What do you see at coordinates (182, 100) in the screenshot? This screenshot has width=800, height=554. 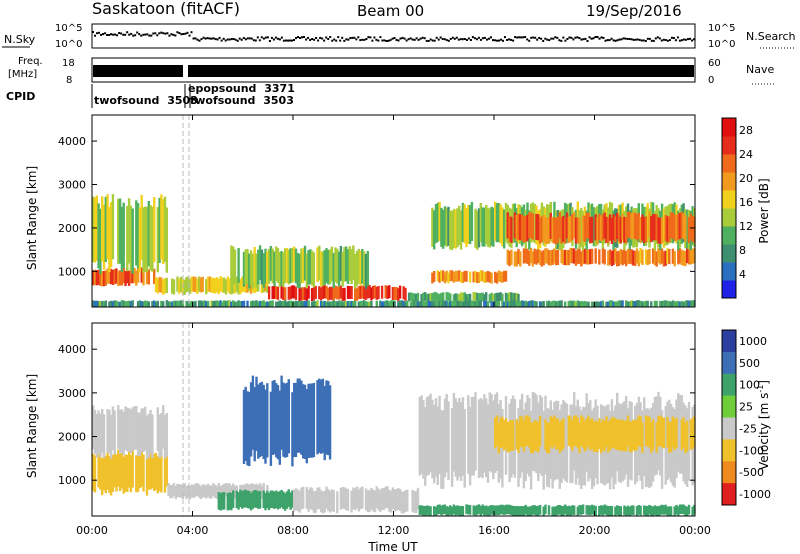 I see `cpid-program-1-id: 3503` at bounding box center [182, 100].